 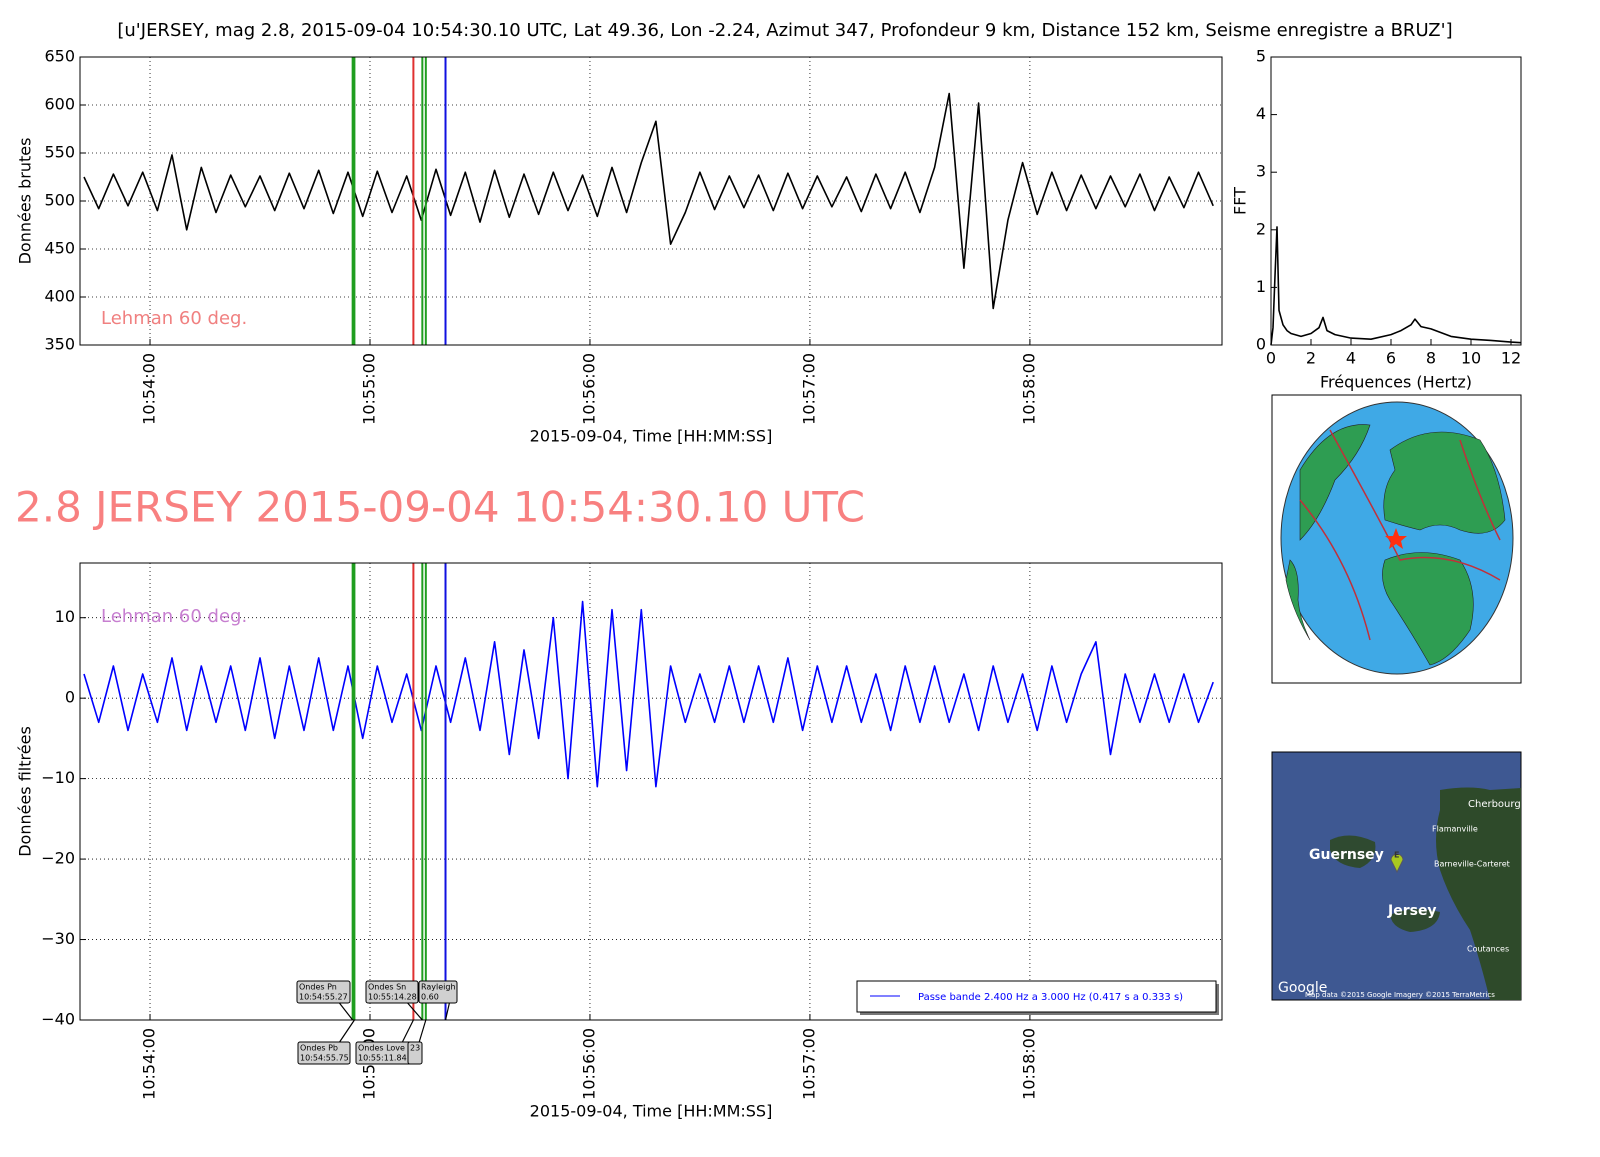 I want to click on y-tick-label: 400, so click(x=59, y=296).